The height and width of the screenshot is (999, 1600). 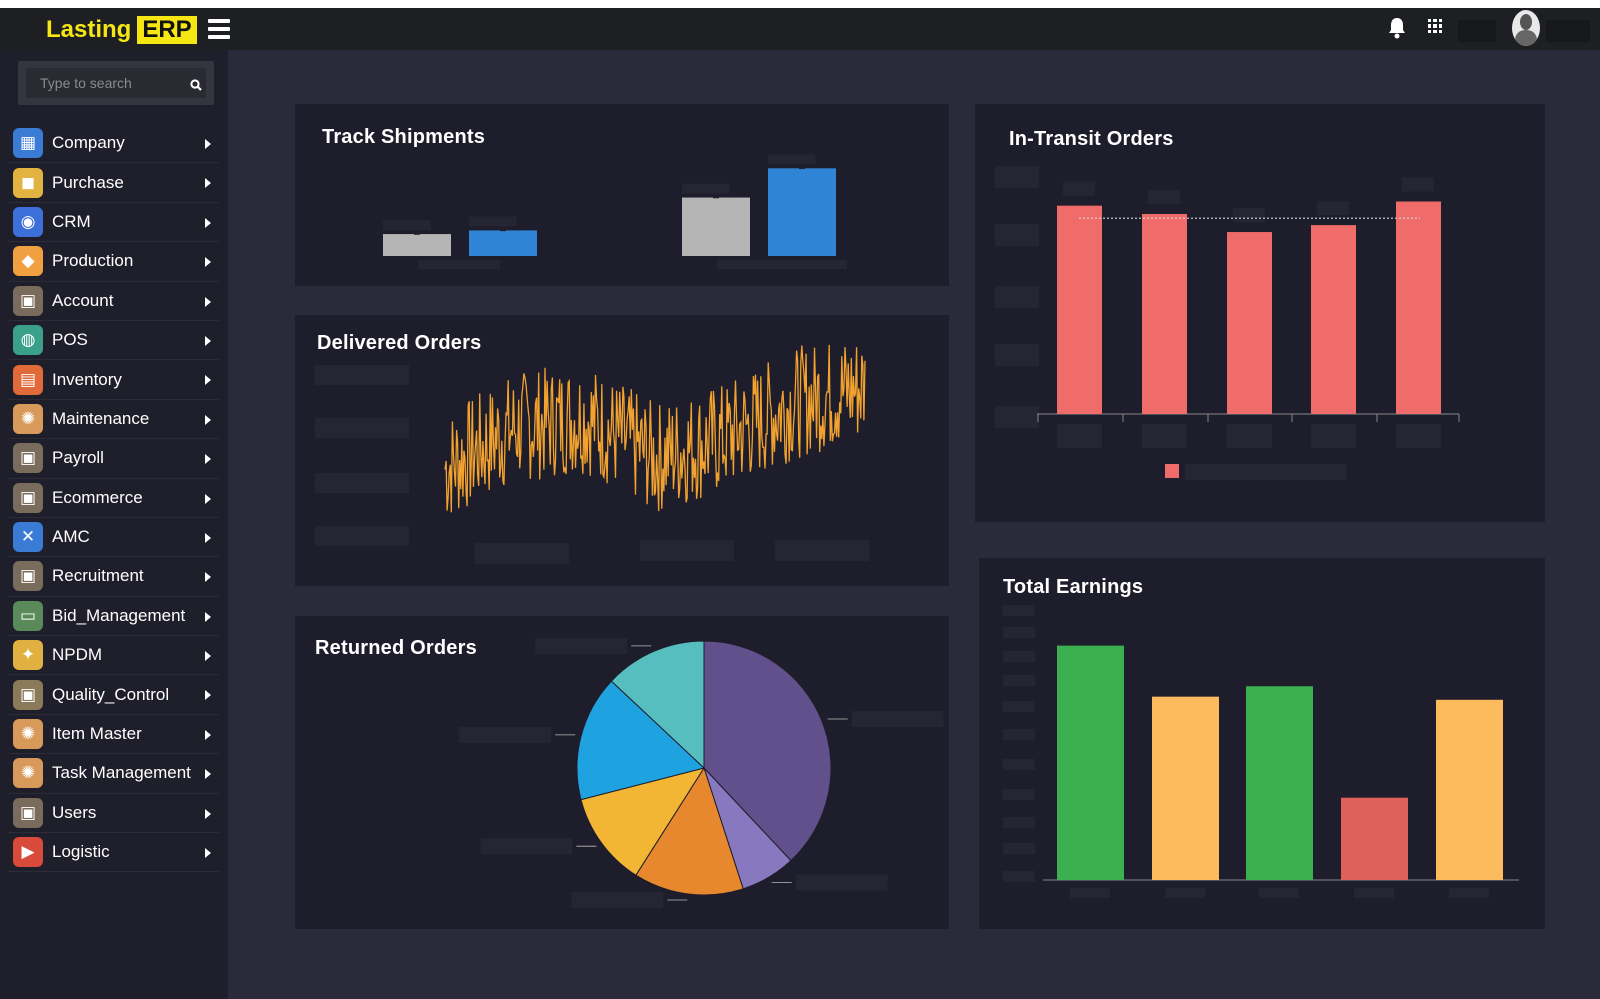 I want to click on sidebar-item-label: Quality_Control, so click(x=111, y=694).